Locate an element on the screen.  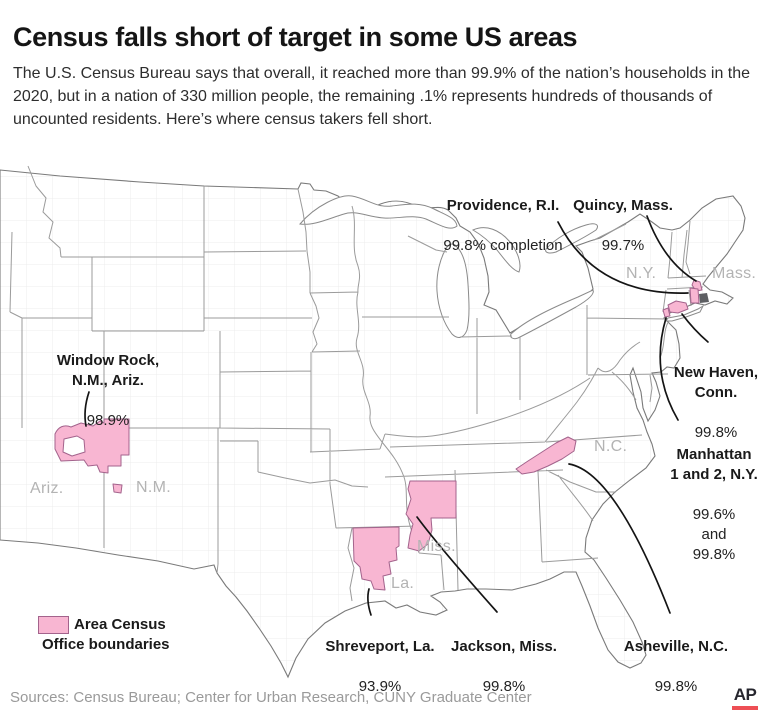
annotation-manhattan: Manhattan 1 and 2, N.Y. 99.6% and 99.8% is located at coordinates (712, 505).